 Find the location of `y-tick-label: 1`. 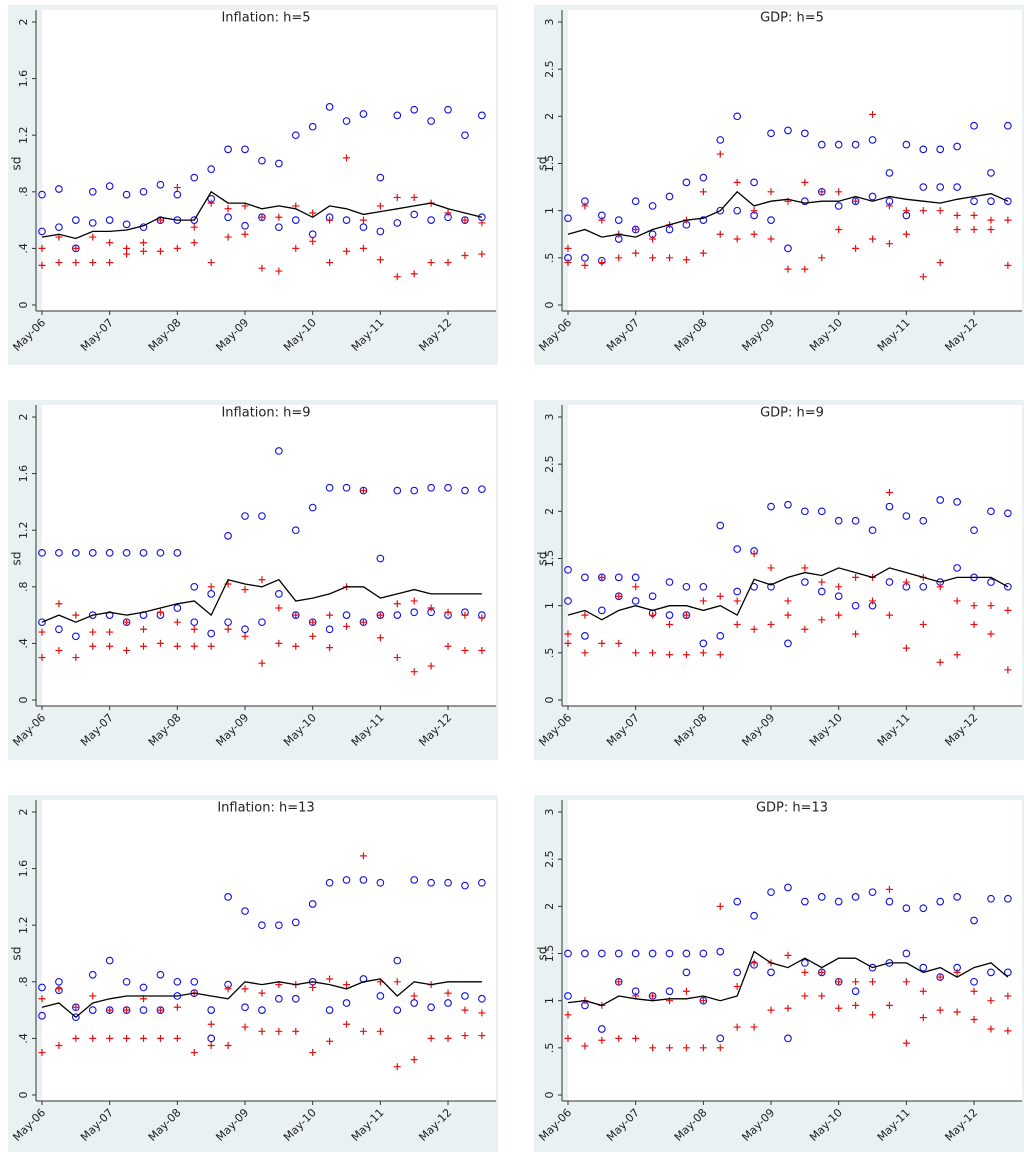

y-tick-label: 1 is located at coordinates (549, 605).